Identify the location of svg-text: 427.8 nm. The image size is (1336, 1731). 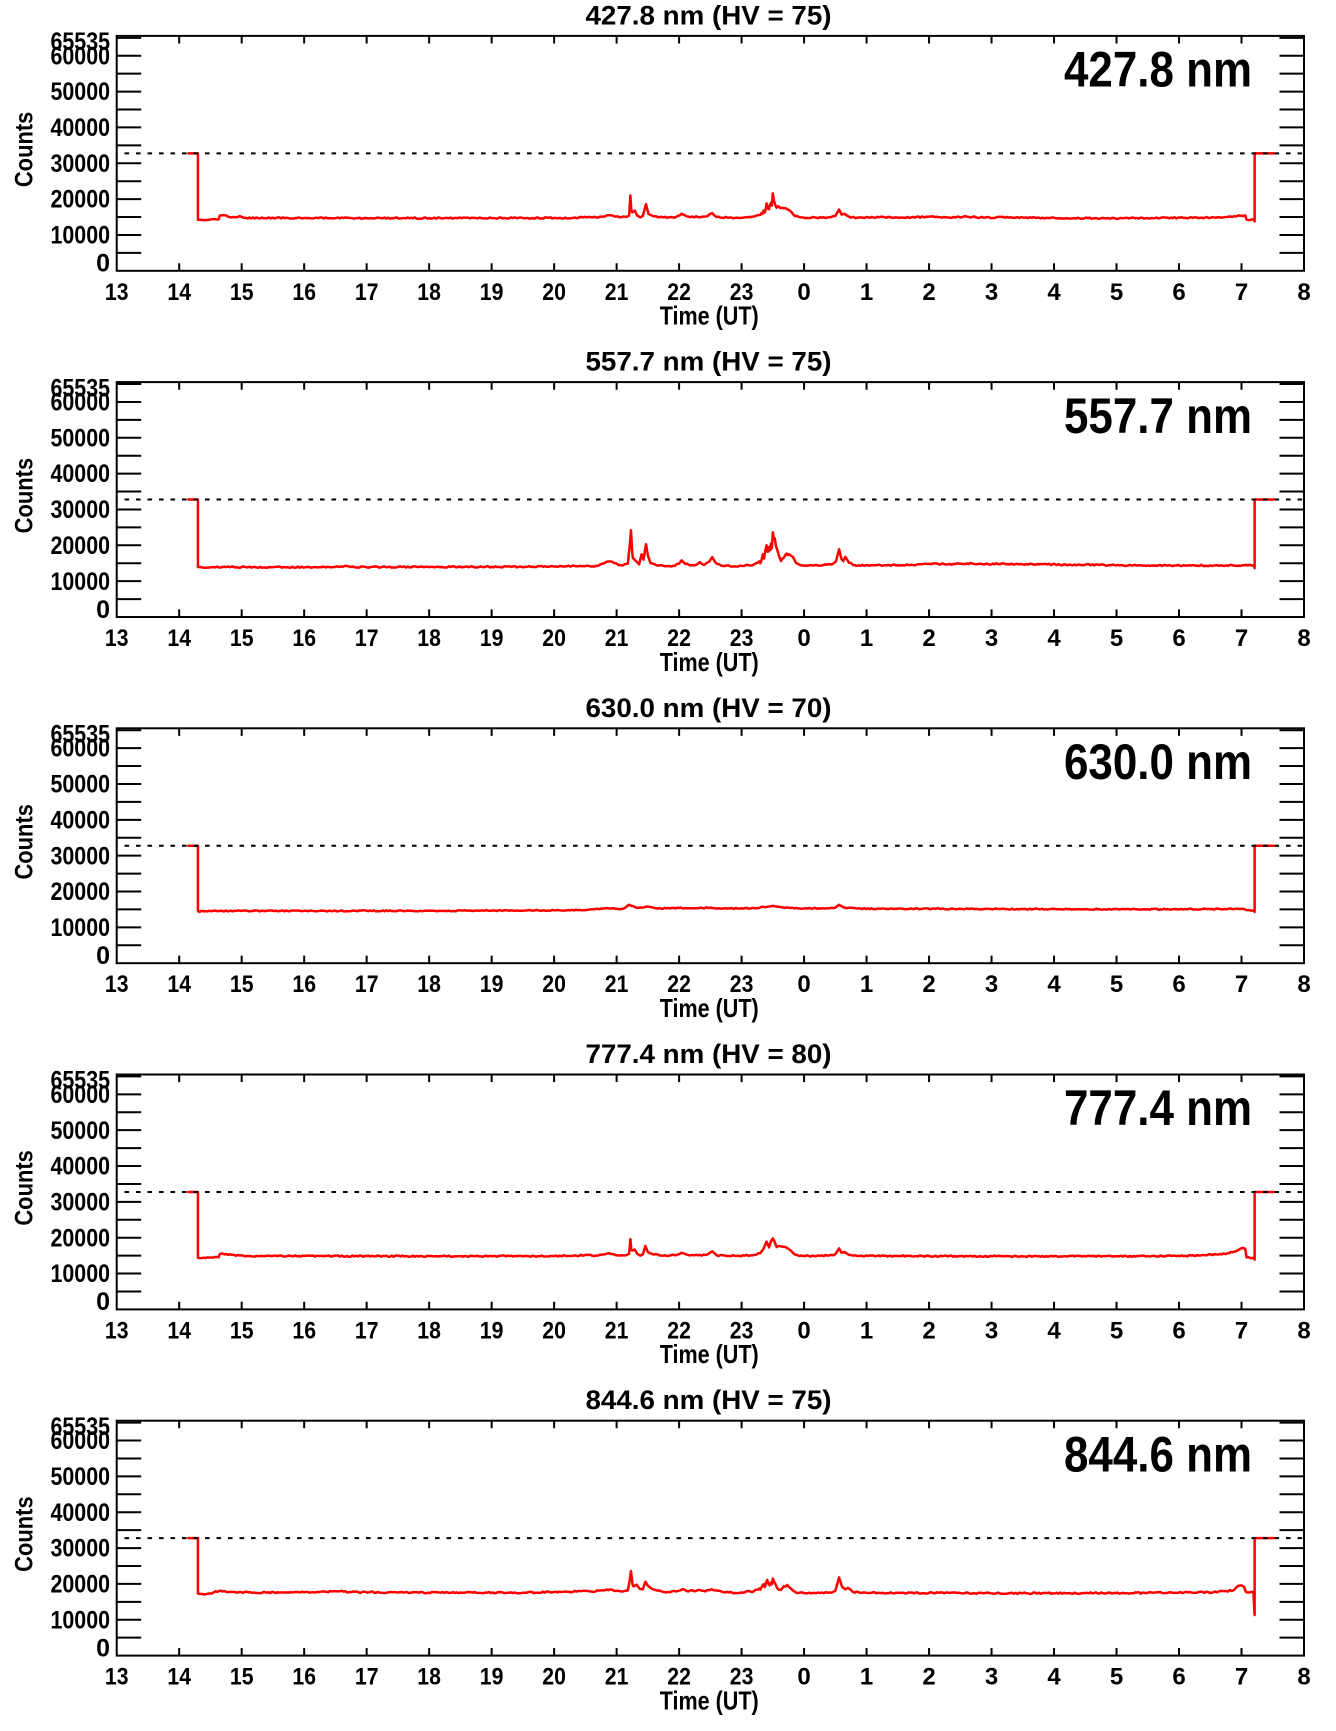
(1158, 70).